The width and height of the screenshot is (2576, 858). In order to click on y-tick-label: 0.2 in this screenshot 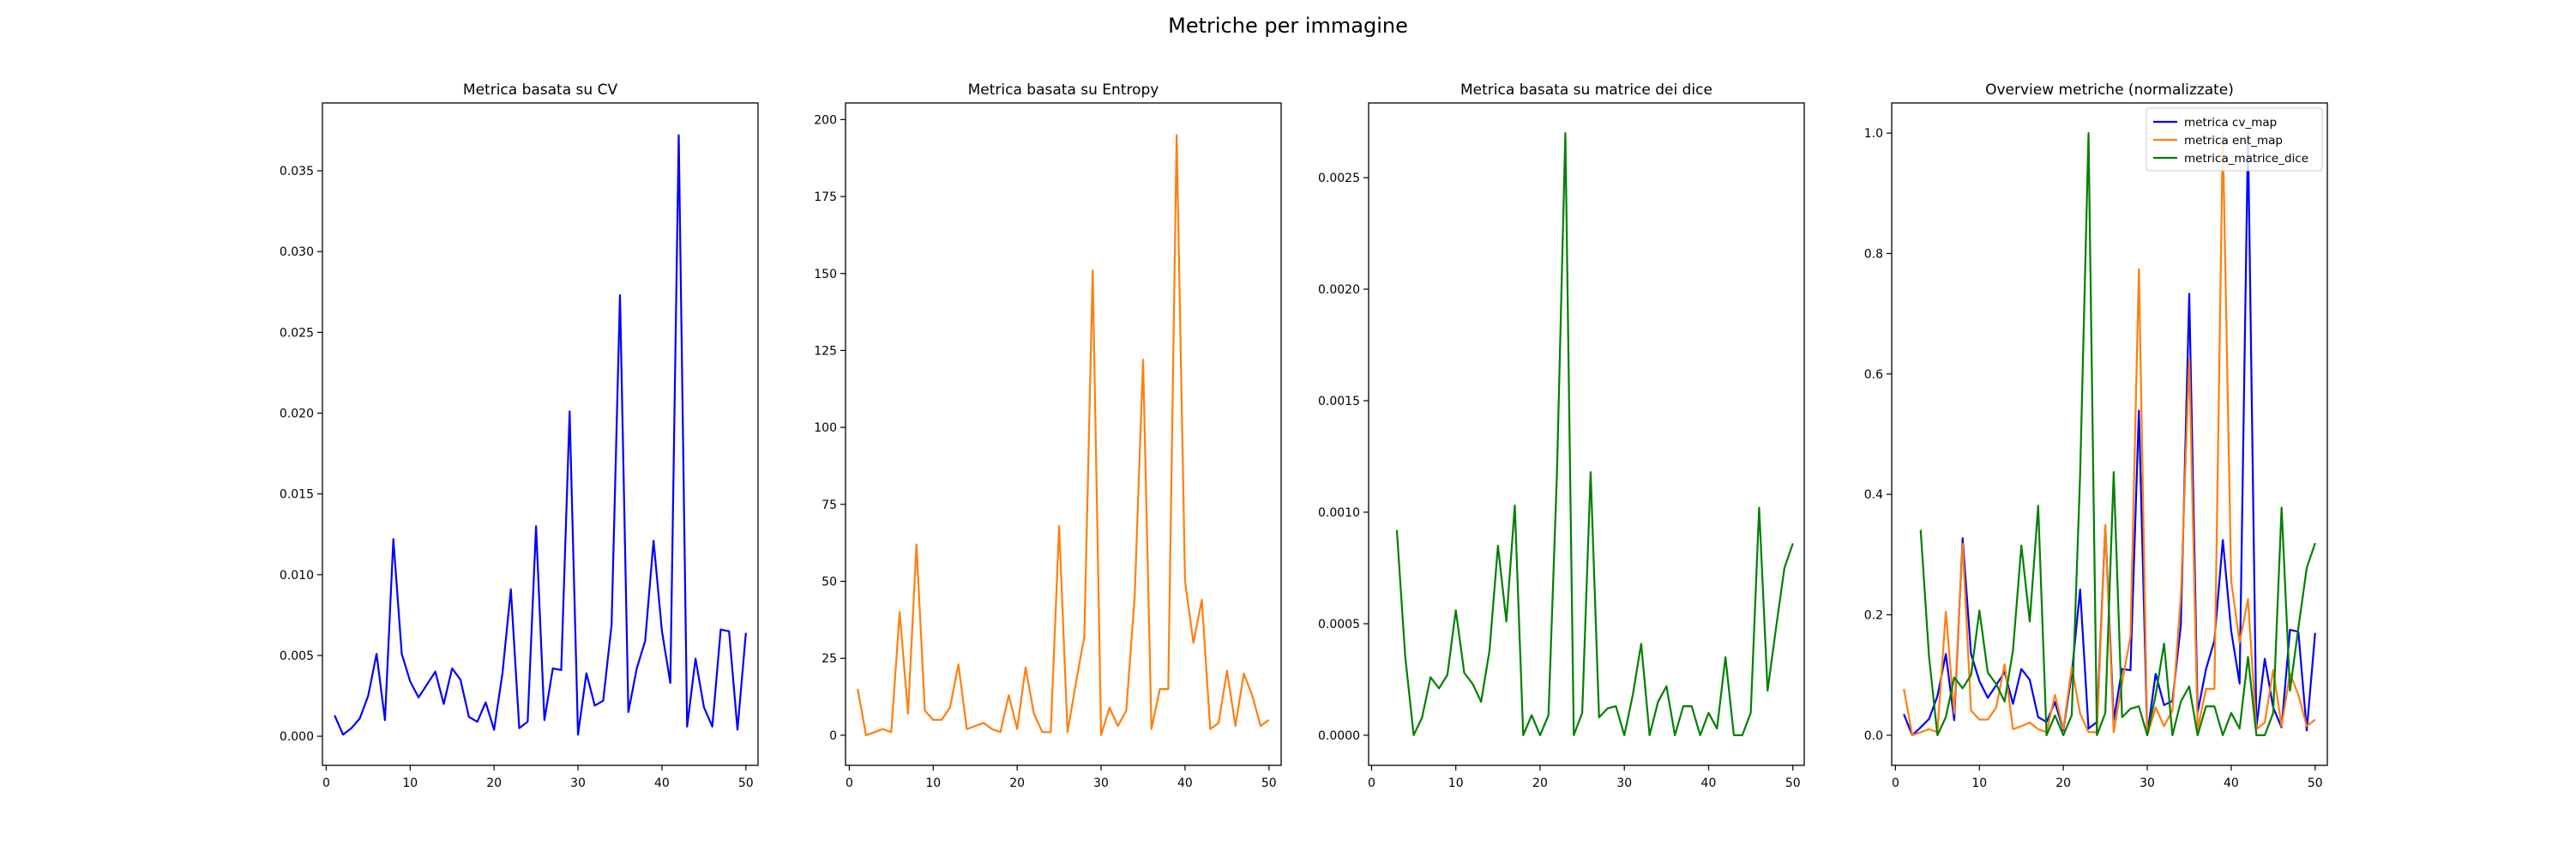, I will do `click(1874, 616)`.